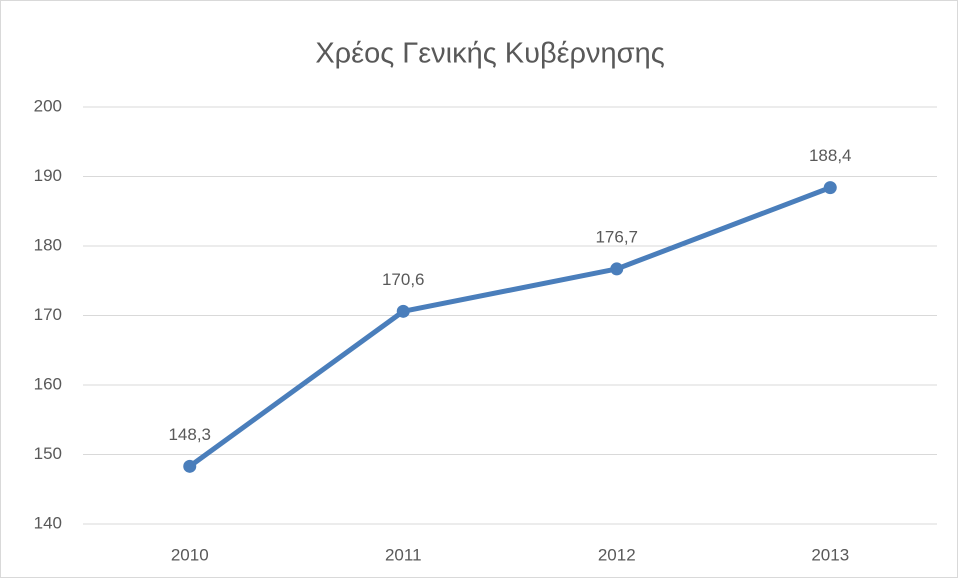 Image resolution: width=958 pixels, height=578 pixels. What do you see at coordinates (48, 105) in the screenshot?
I see `y-tick-label: 200` at bounding box center [48, 105].